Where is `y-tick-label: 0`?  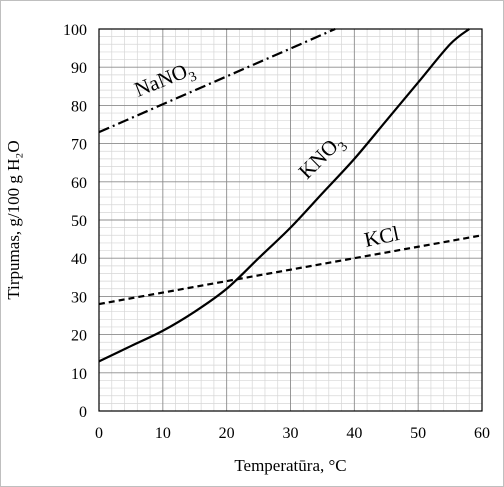 y-tick-label: 0 is located at coordinates (83, 412).